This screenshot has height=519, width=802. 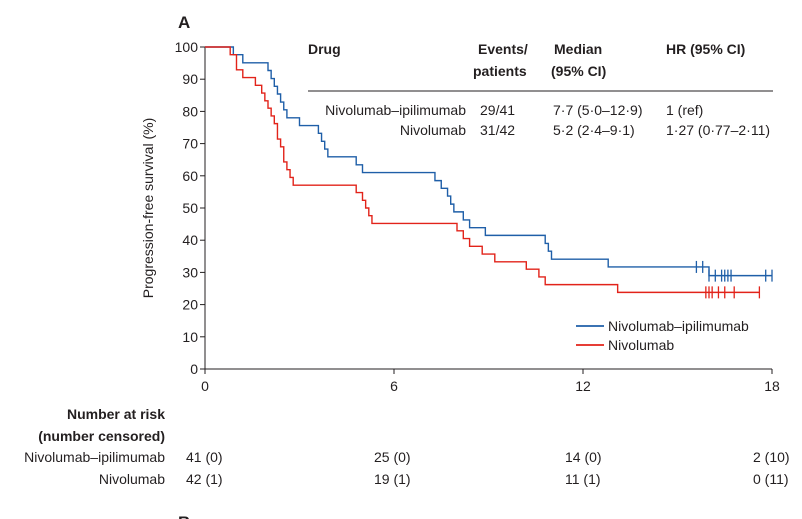 What do you see at coordinates (678, 326) in the screenshot?
I see `legend-label-nivolumab-ipilimumab: Nivolumab–ipilimumab` at bounding box center [678, 326].